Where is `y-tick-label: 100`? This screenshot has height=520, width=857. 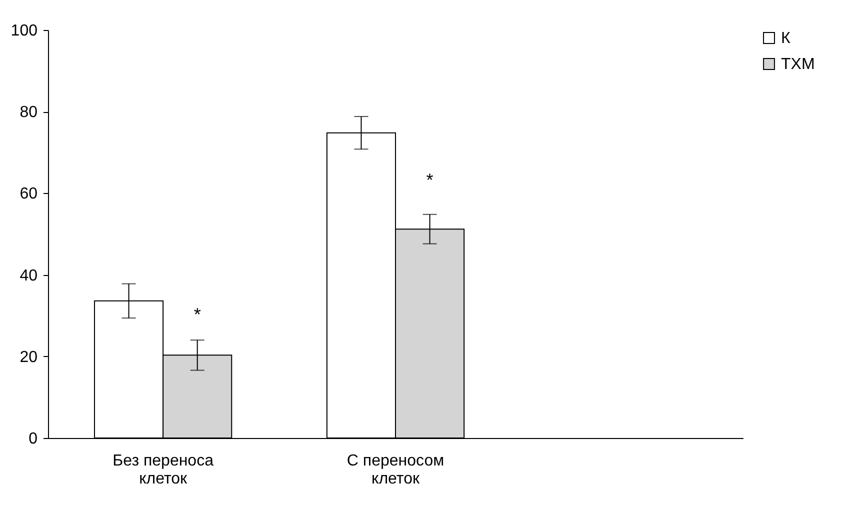 y-tick-label: 100 is located at coordinates (24, 31).